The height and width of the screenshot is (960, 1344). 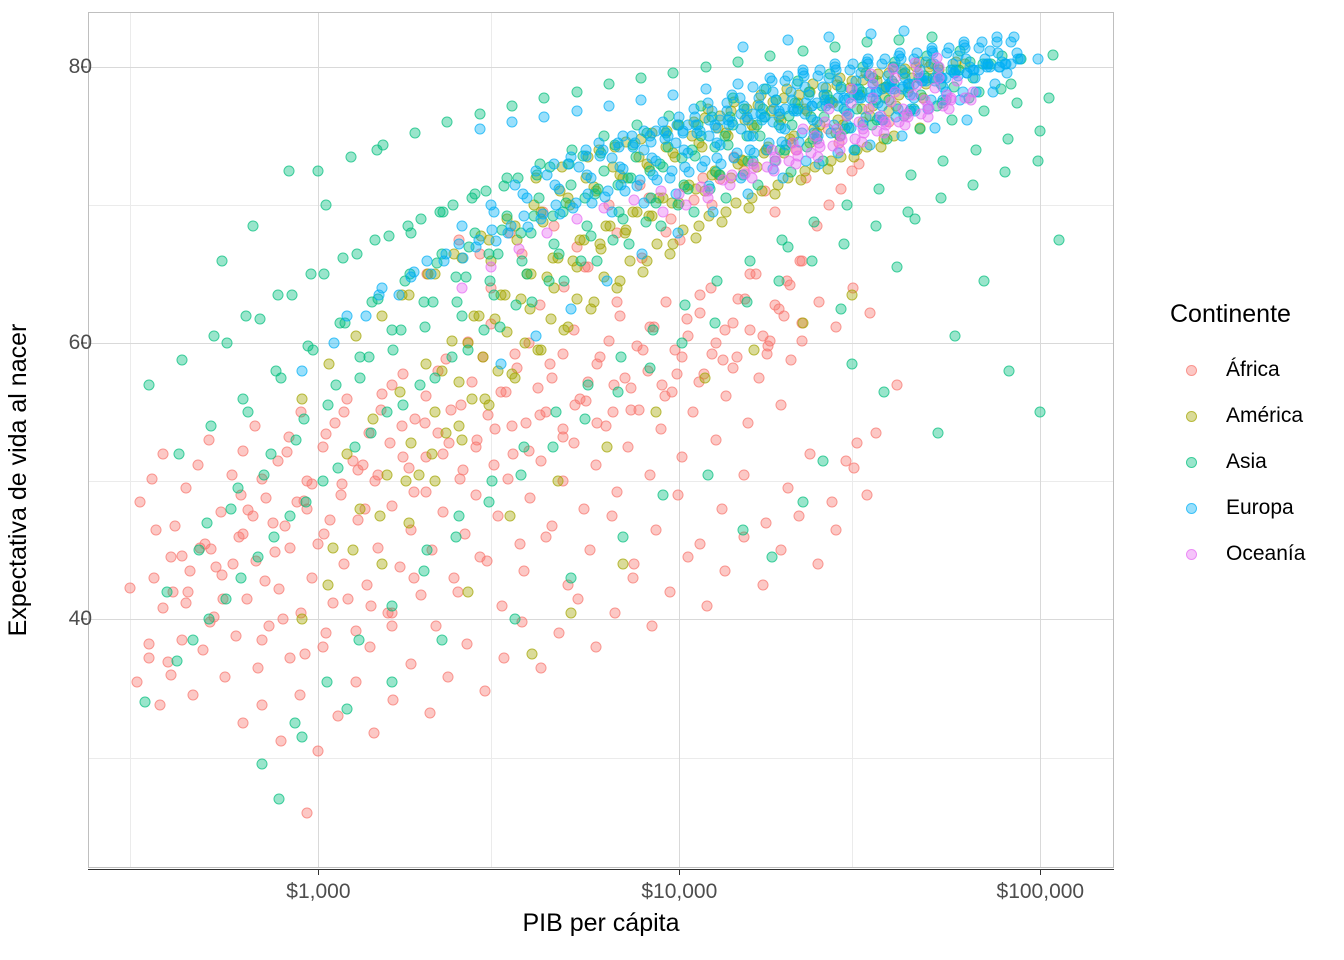 I want to click on legend-item-asia: Asia, so click(x=1256, y=462).